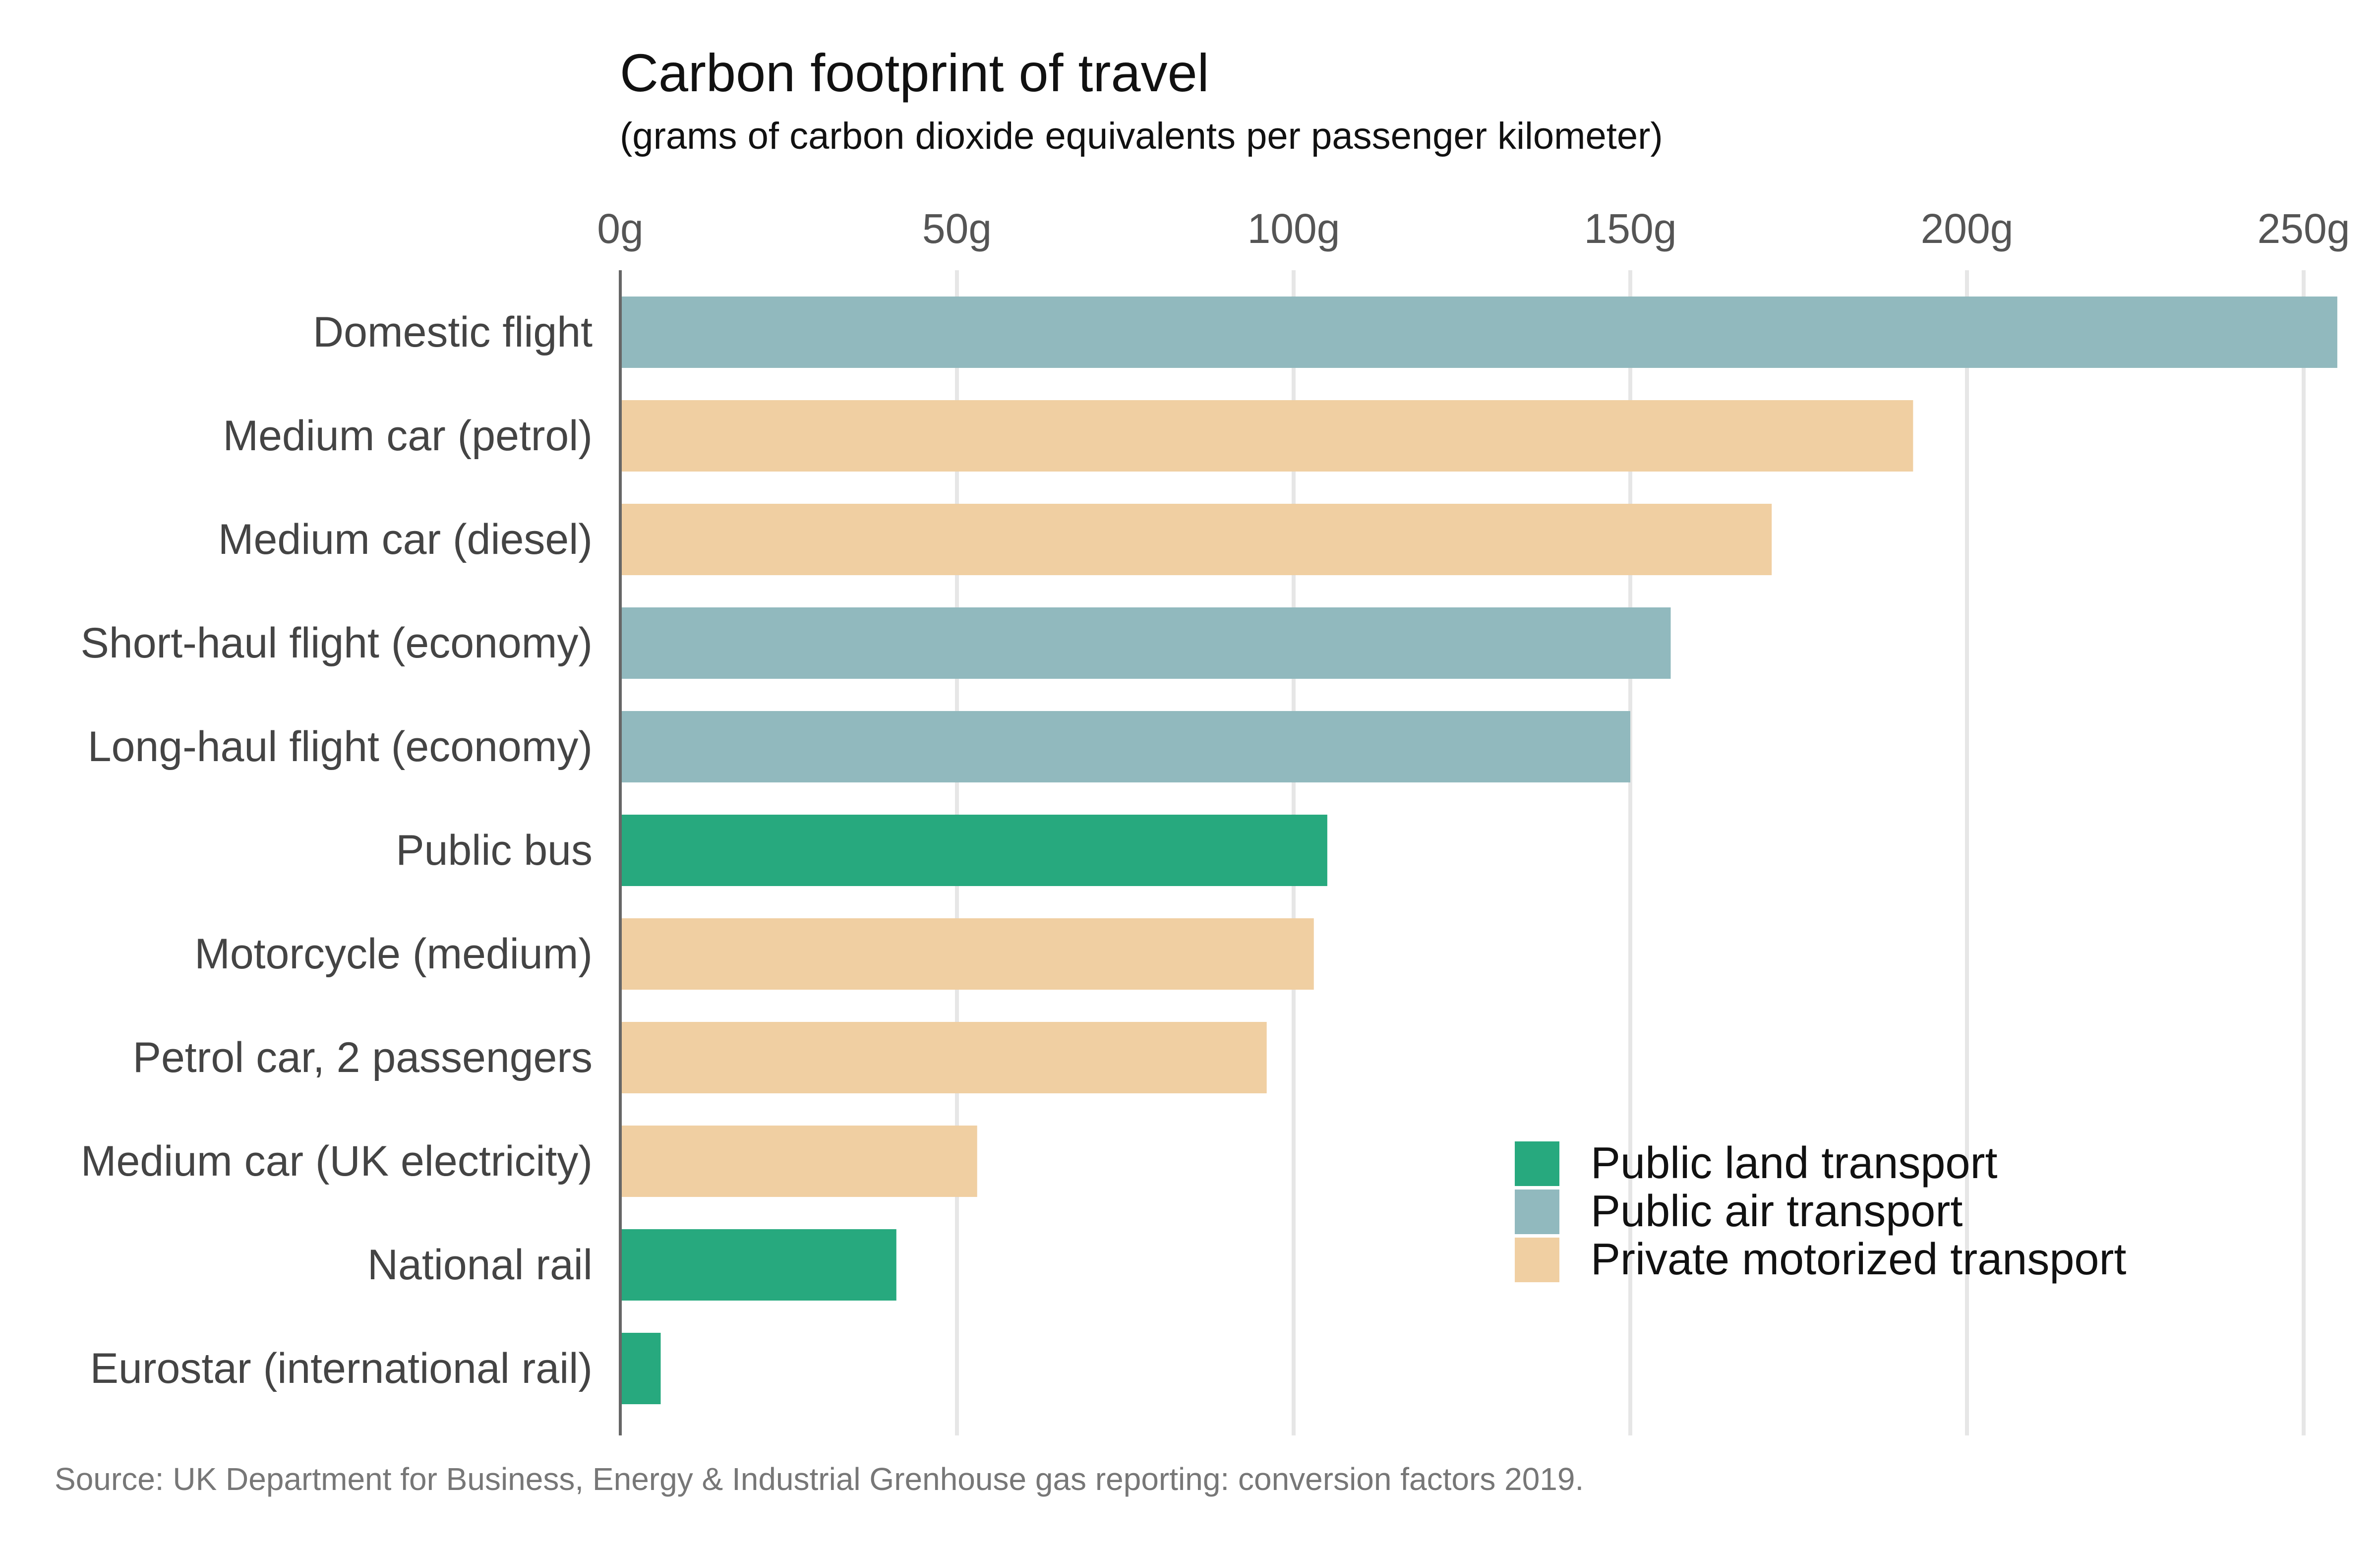 Image resolution: width=2380 pixels, height=1547 pixels. Describe the element at coordinates (1777, 1211) in the screenshot. I see `legend-label: Public air transport` at that location.